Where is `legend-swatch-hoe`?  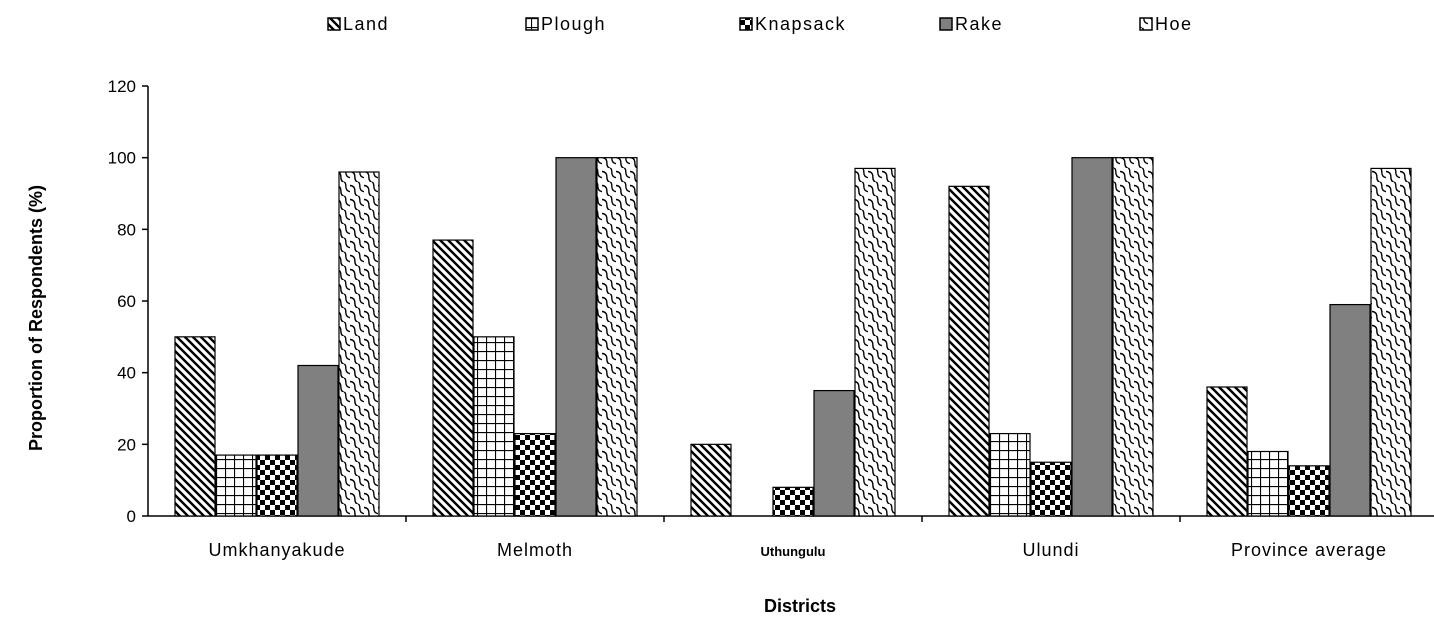
legend-swatch-hoe is located at coordinates (1146, 24).